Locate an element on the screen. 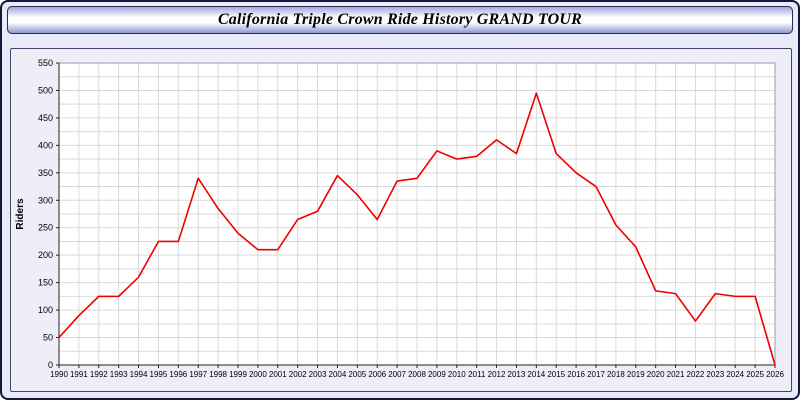 The height and width of the screenshot is (400, 800). y-tick-label: 450 is located at coordinates (45, 118).